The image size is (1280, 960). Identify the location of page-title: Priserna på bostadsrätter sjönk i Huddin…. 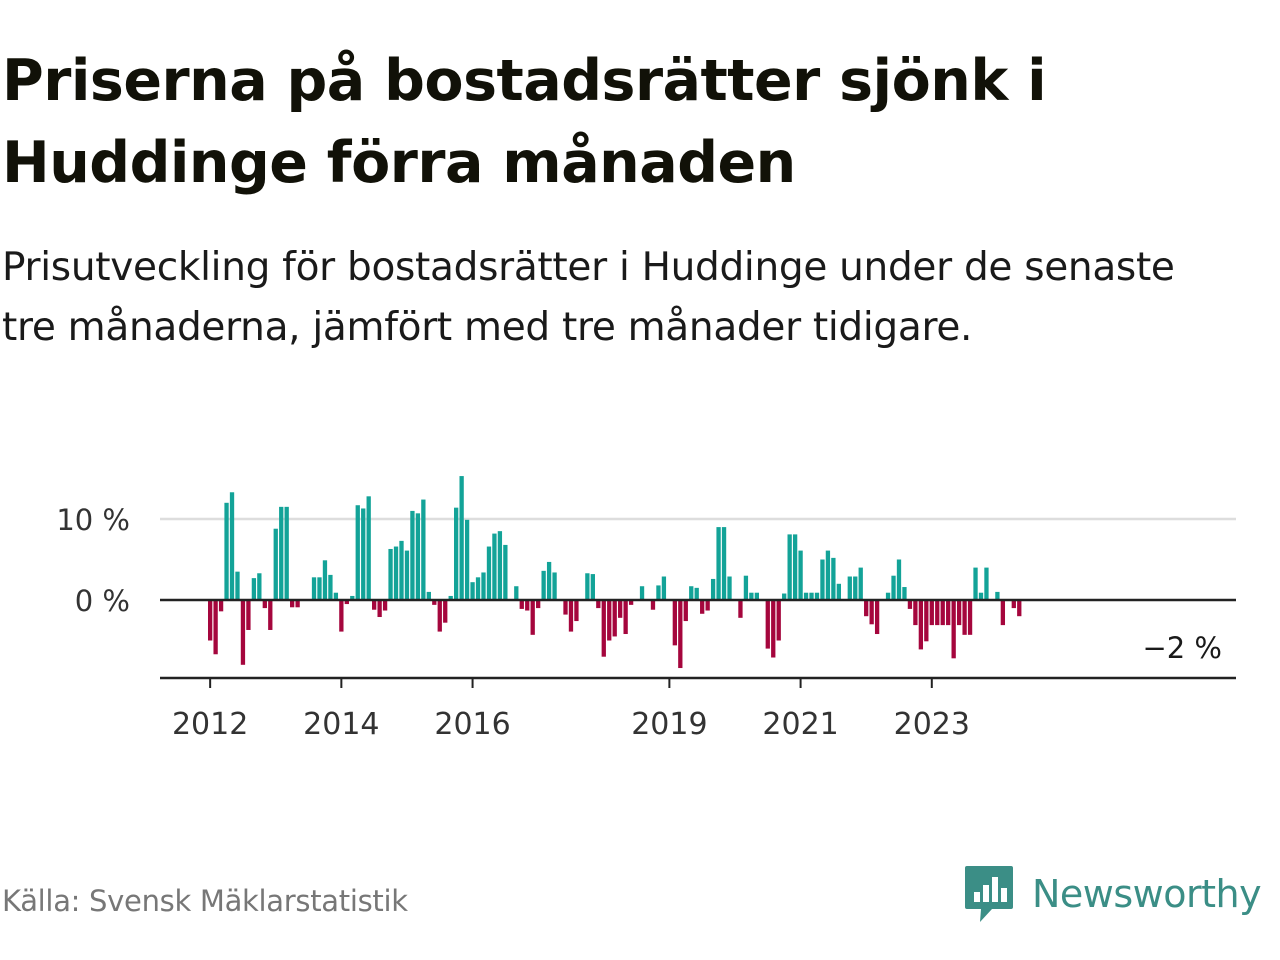
(524, 122).